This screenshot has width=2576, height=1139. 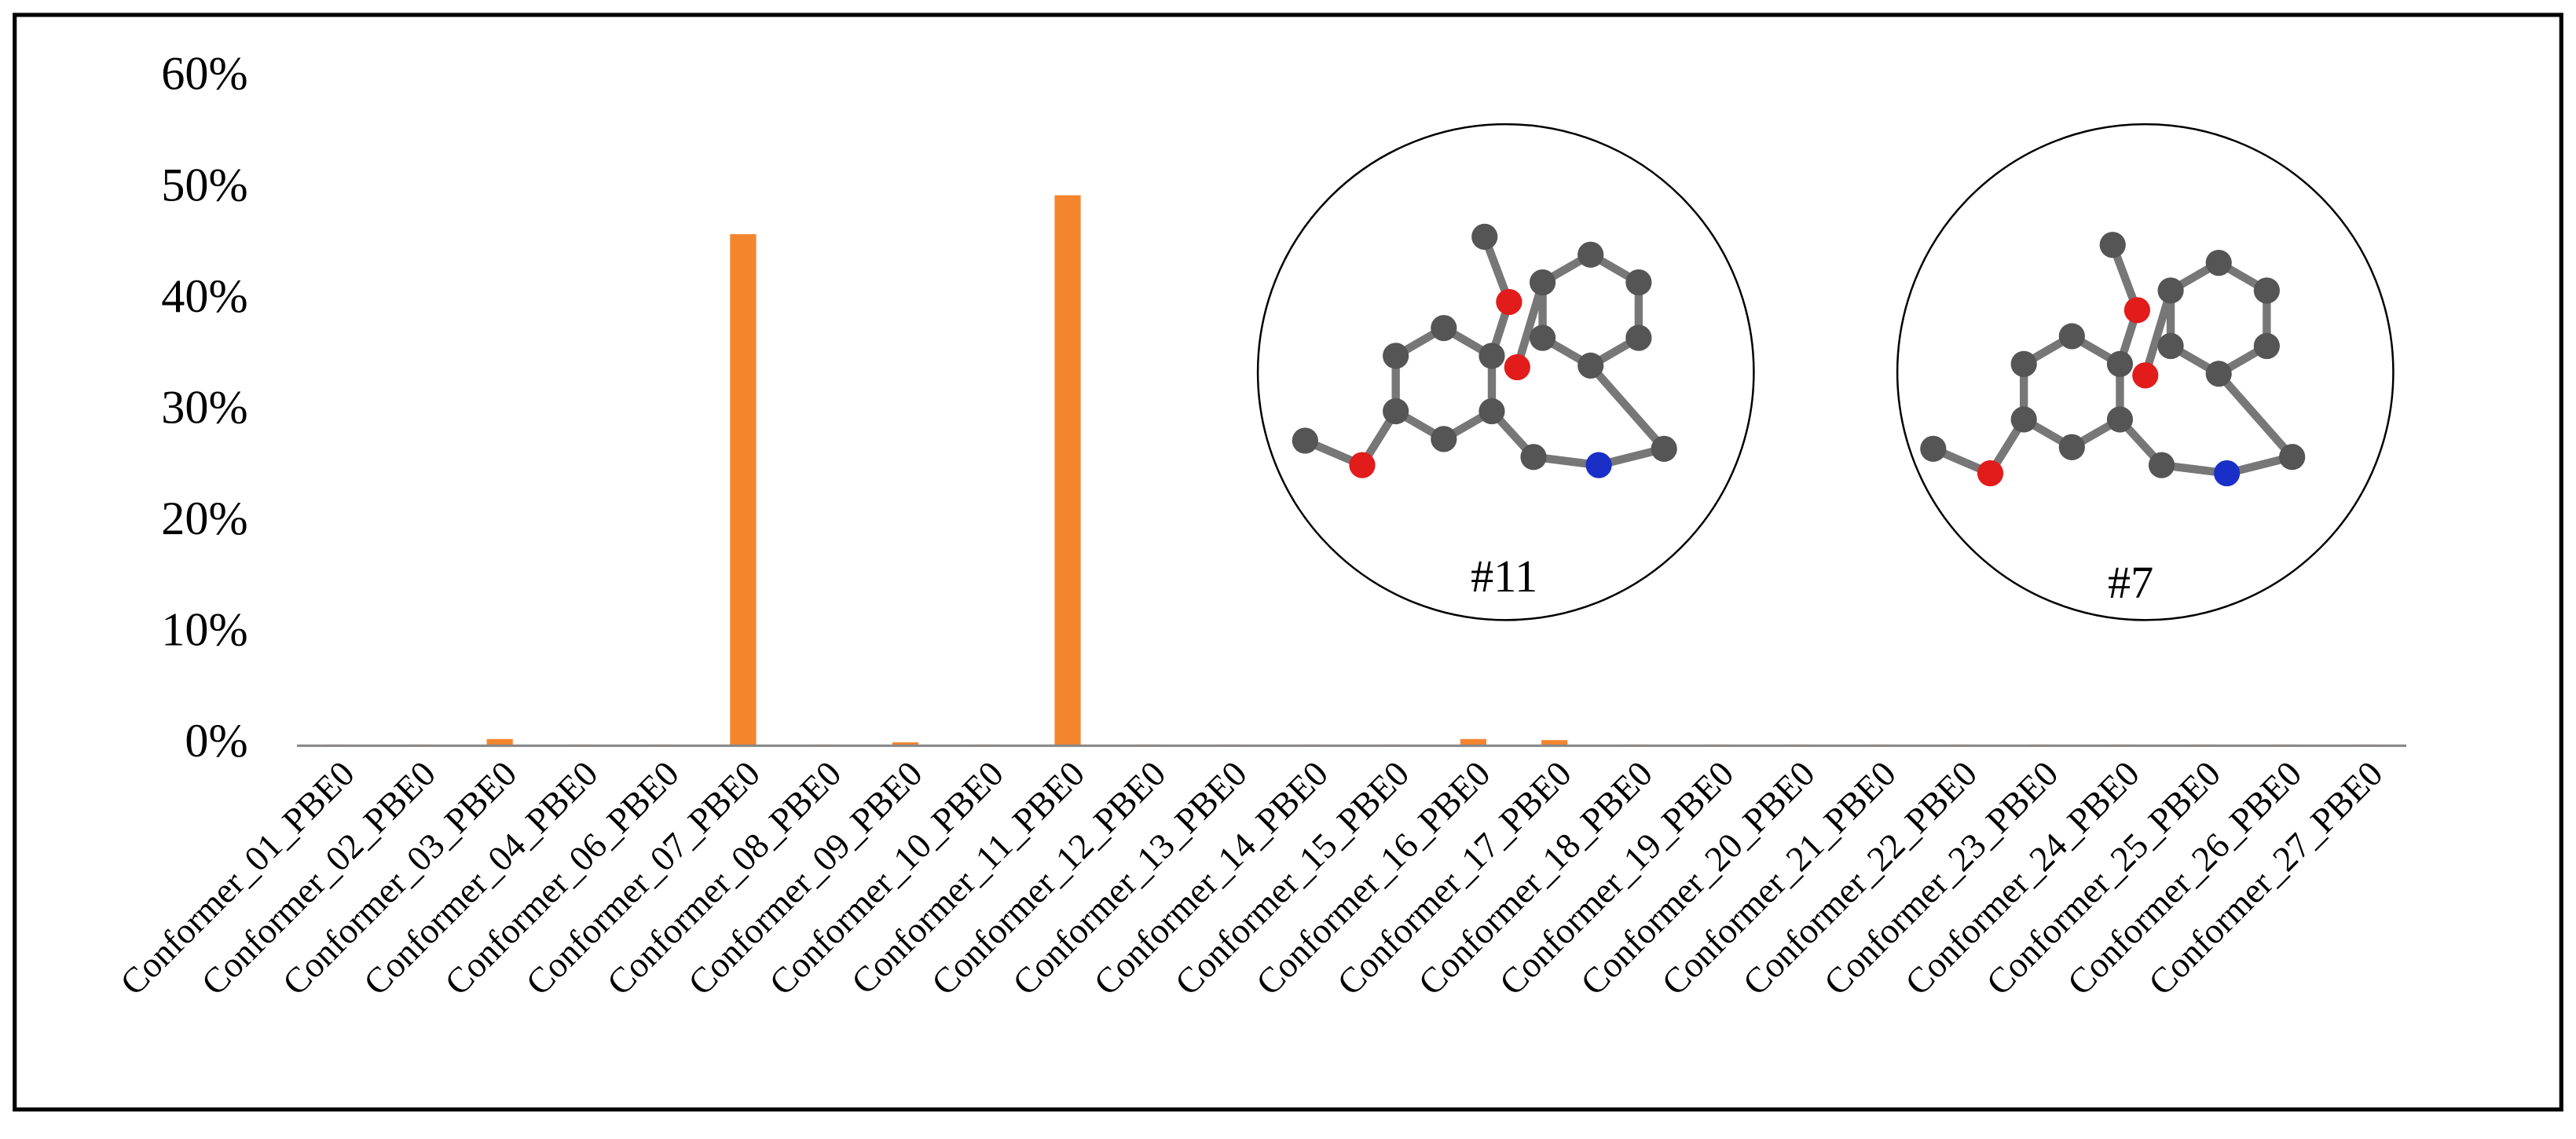 What do you see at coordinates (204, 74) in the screenshot?
I see `y-tick-label: 60%` at bounding box center [204, 74].